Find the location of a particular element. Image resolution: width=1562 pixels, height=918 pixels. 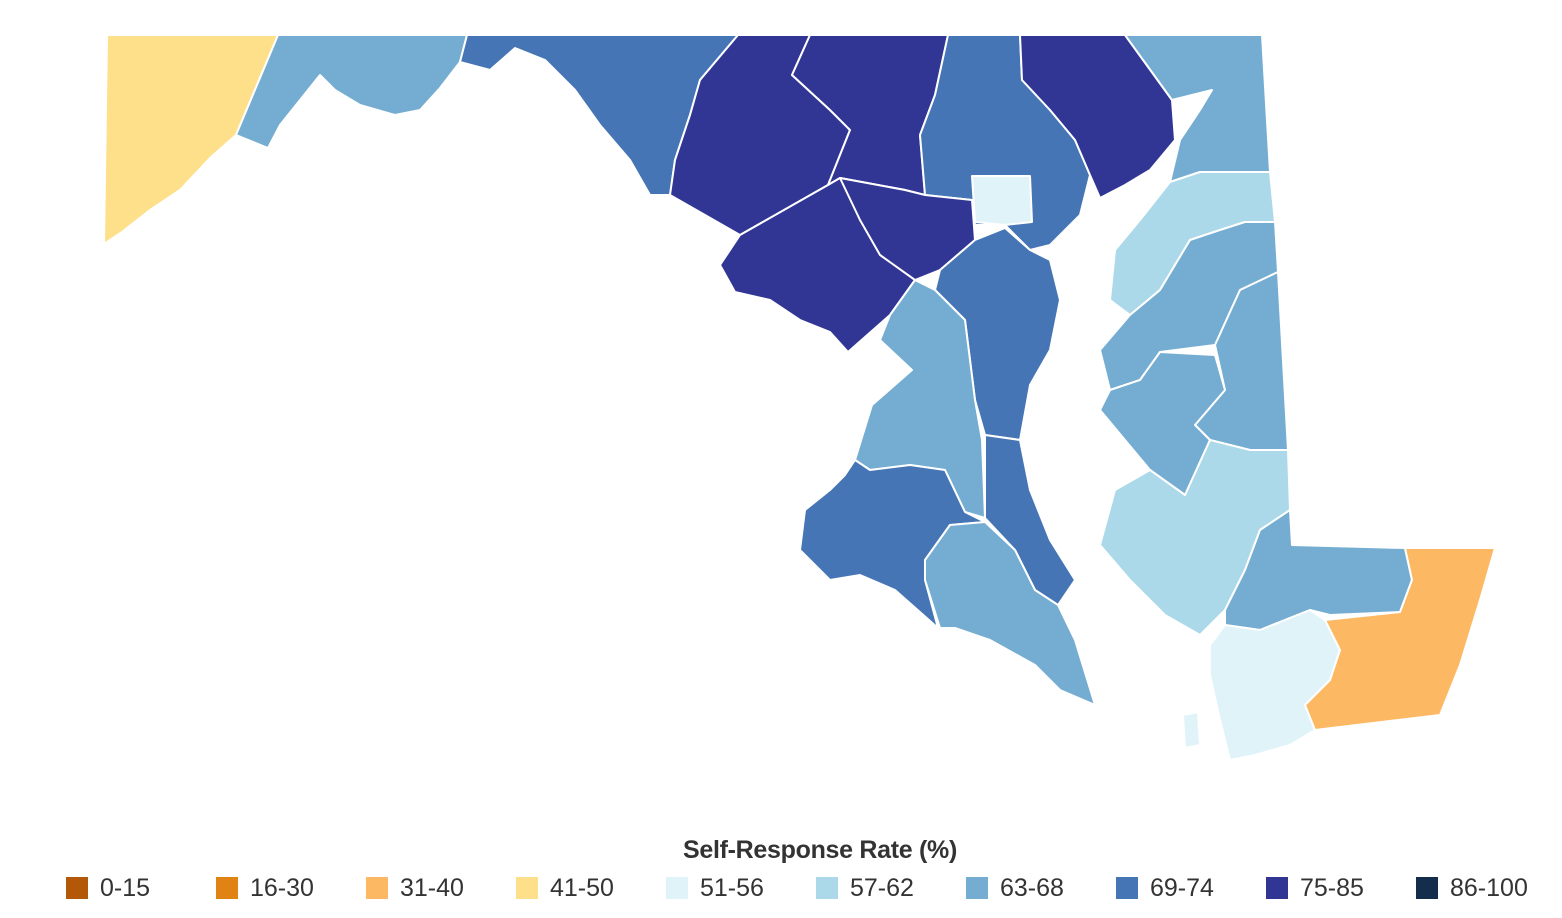

legend-item: 51-56 is located at coordinates (715, 888).